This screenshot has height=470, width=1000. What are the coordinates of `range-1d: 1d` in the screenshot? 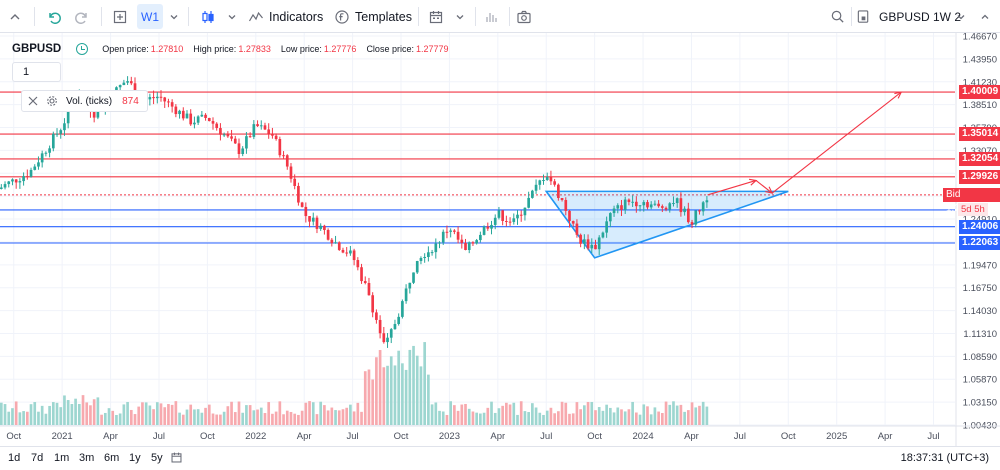 It's located at (14, 458).